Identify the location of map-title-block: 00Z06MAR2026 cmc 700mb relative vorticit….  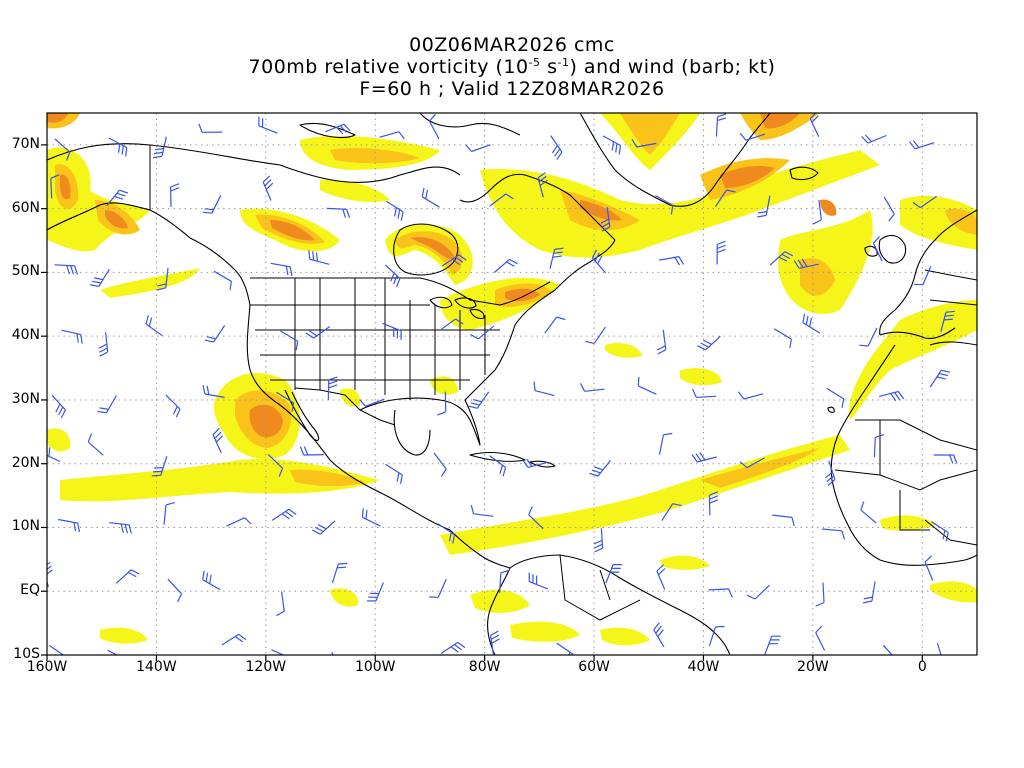
(512, 67).